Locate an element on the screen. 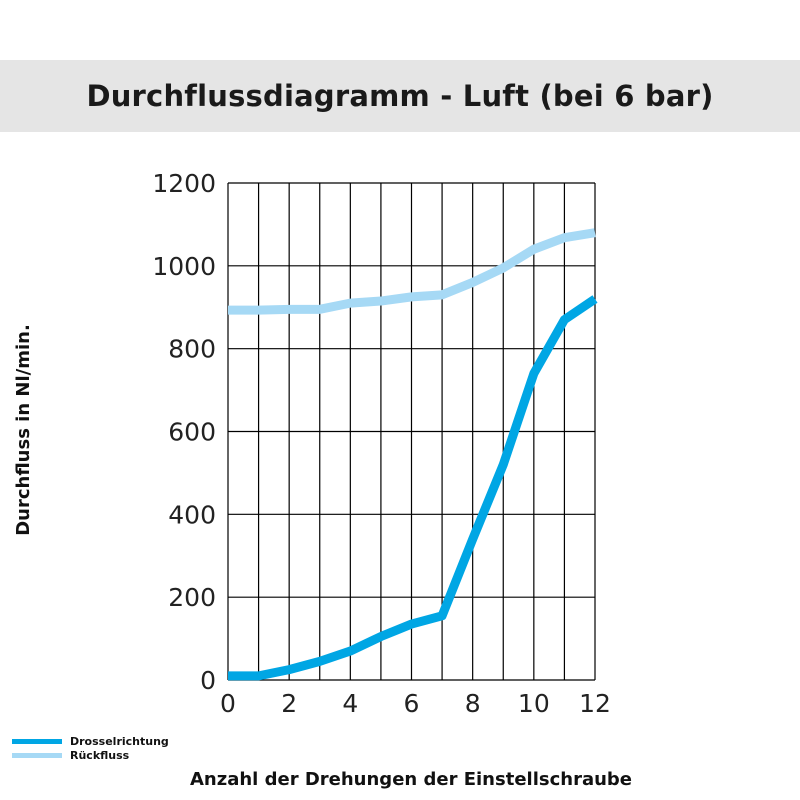 The height and width of the screenshot is (800, 800). chart-title: Durchflussdiagramm - Luft (bei 6 bar) is located at coordinates (400, 96).